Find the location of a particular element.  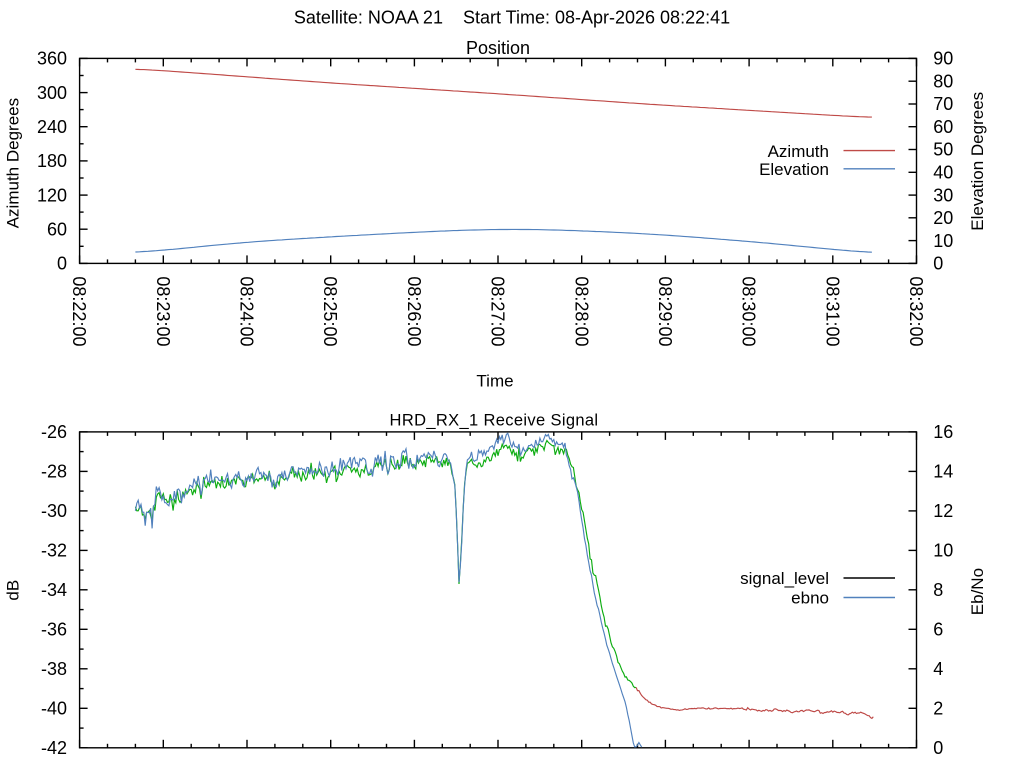

svg-text: 12 is located at coordinates (943, 511).